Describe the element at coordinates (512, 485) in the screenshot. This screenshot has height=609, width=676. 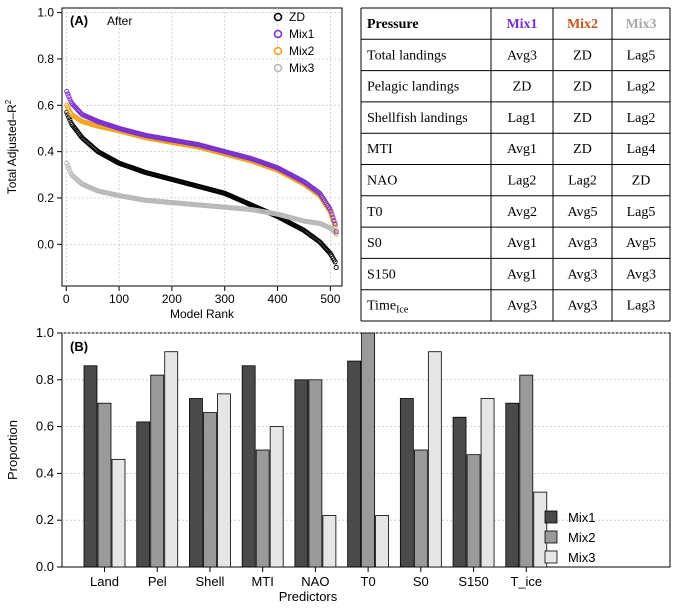
I see `panel-b-bar-mix1-t_ice` at that location.